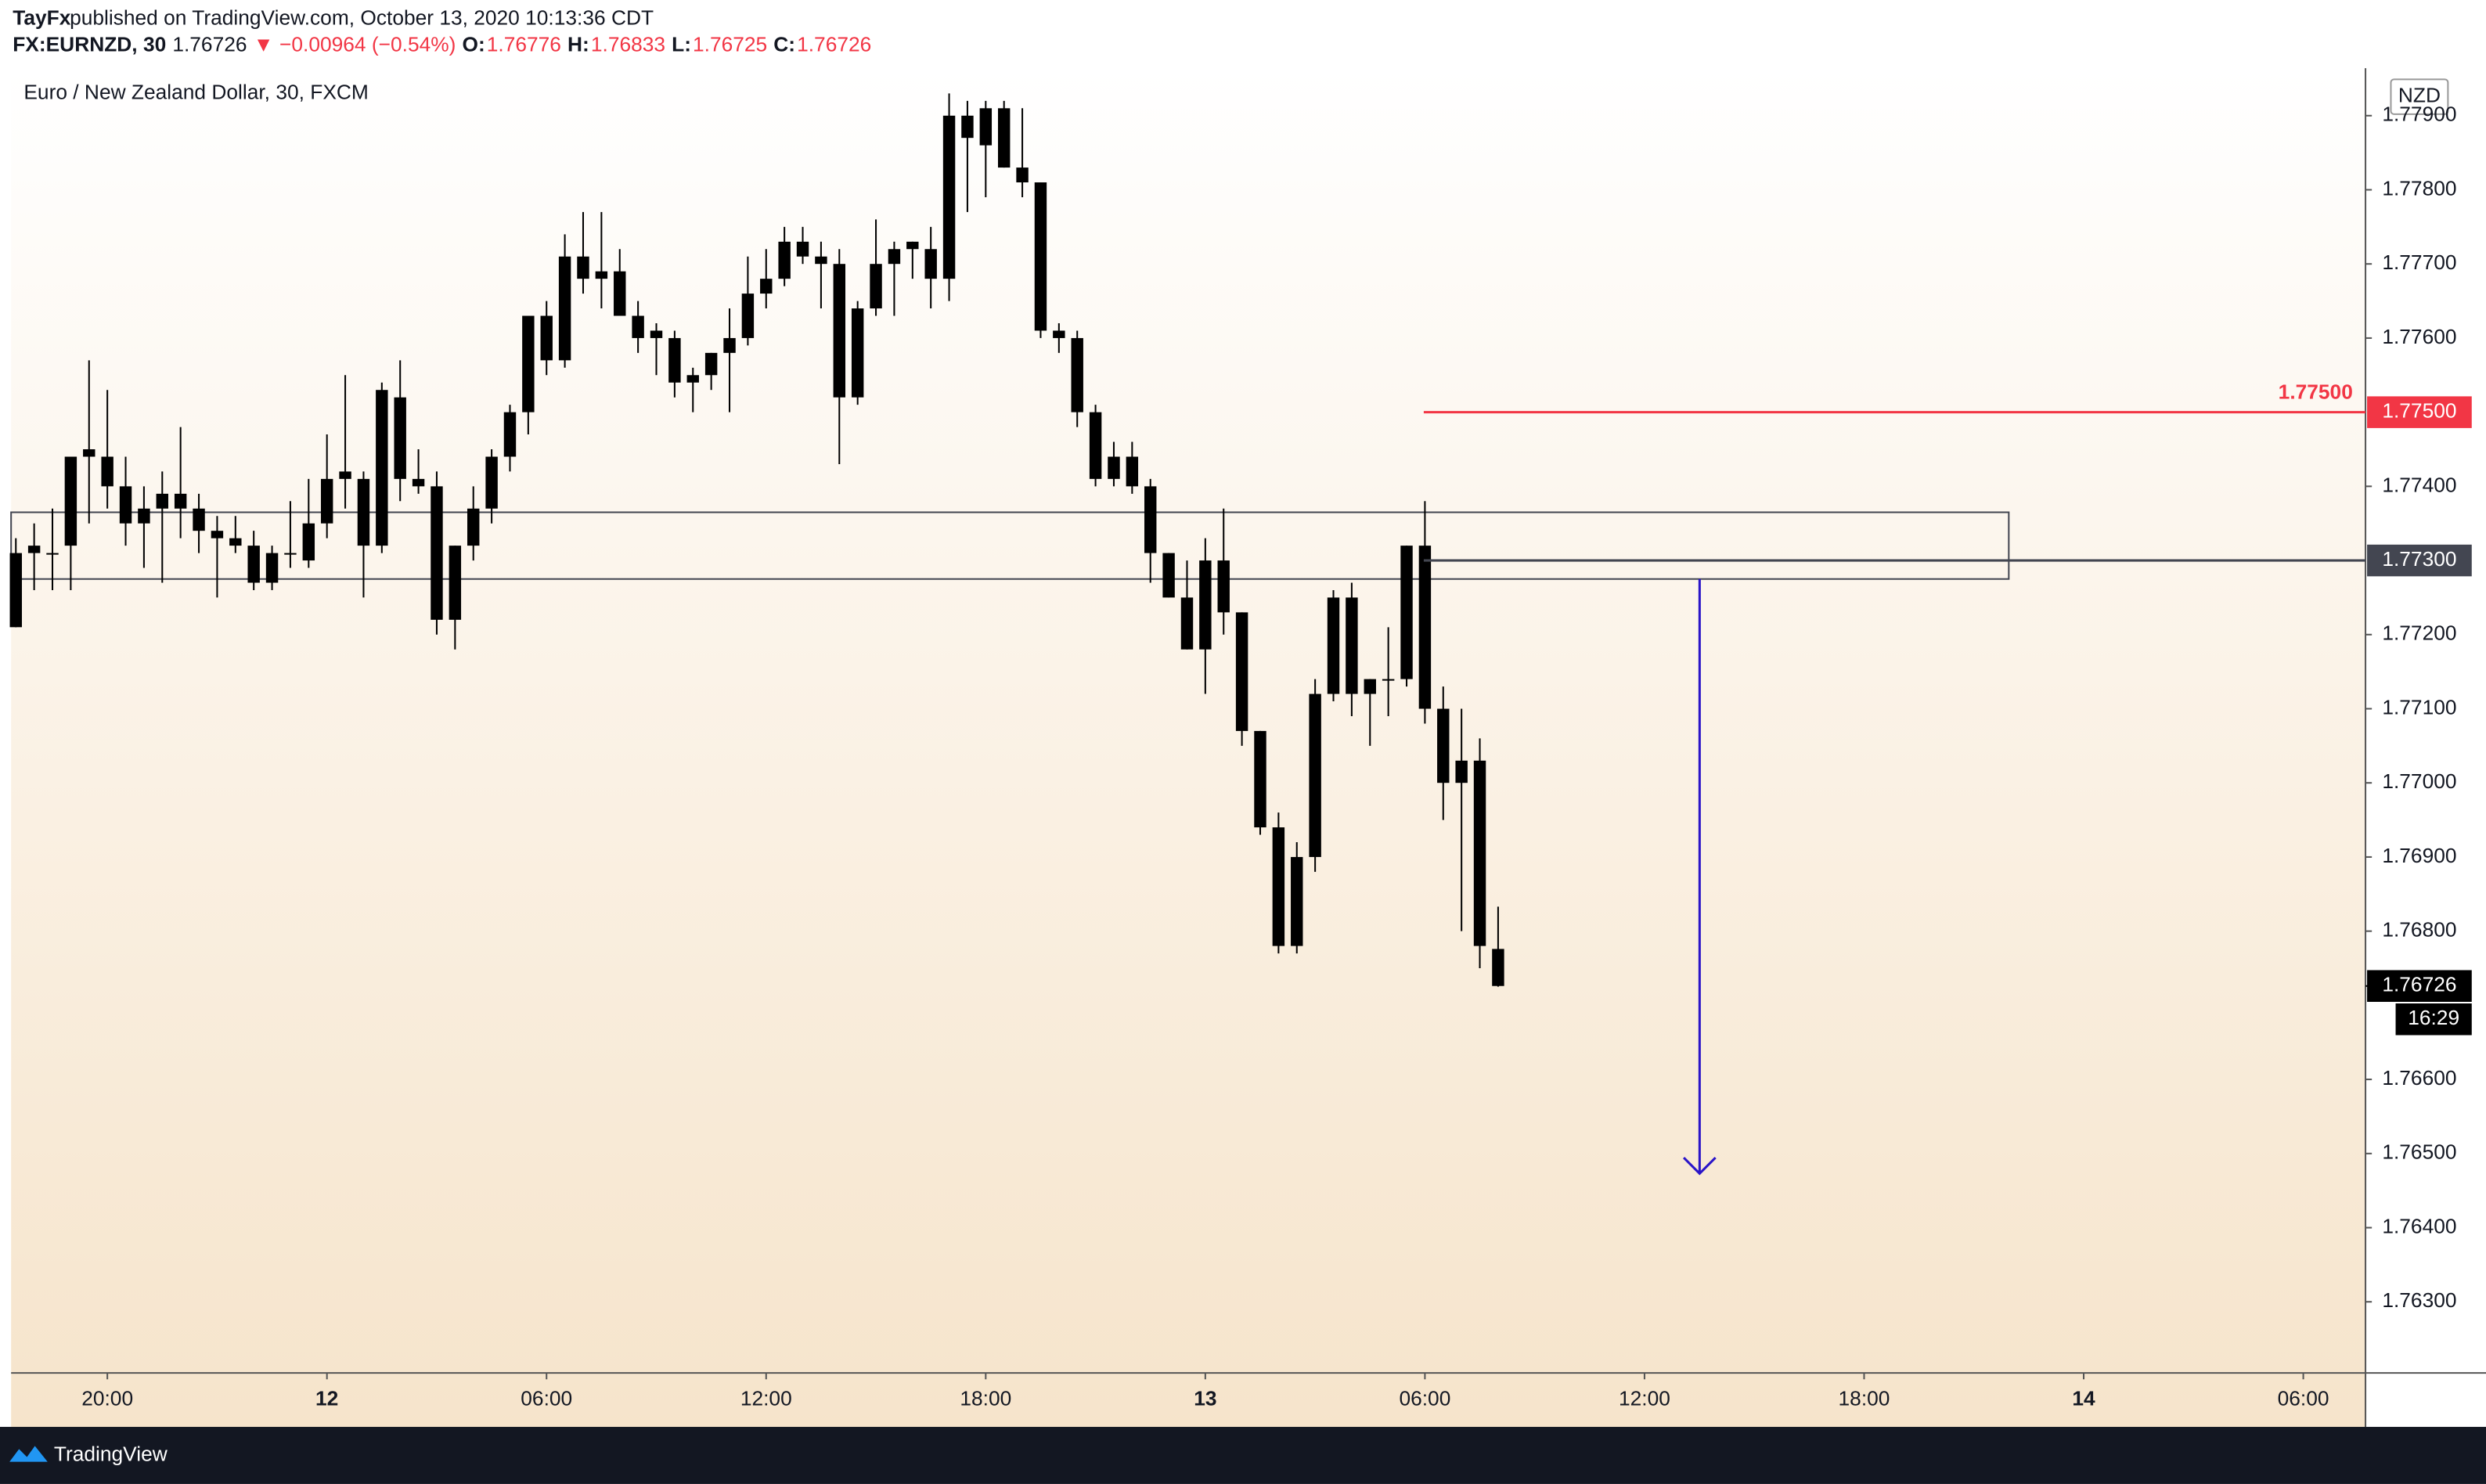  What do you see at coordinates (681, 44) in the screenshot?
I see `legend-key: L:` at bounding box center [681, 44].